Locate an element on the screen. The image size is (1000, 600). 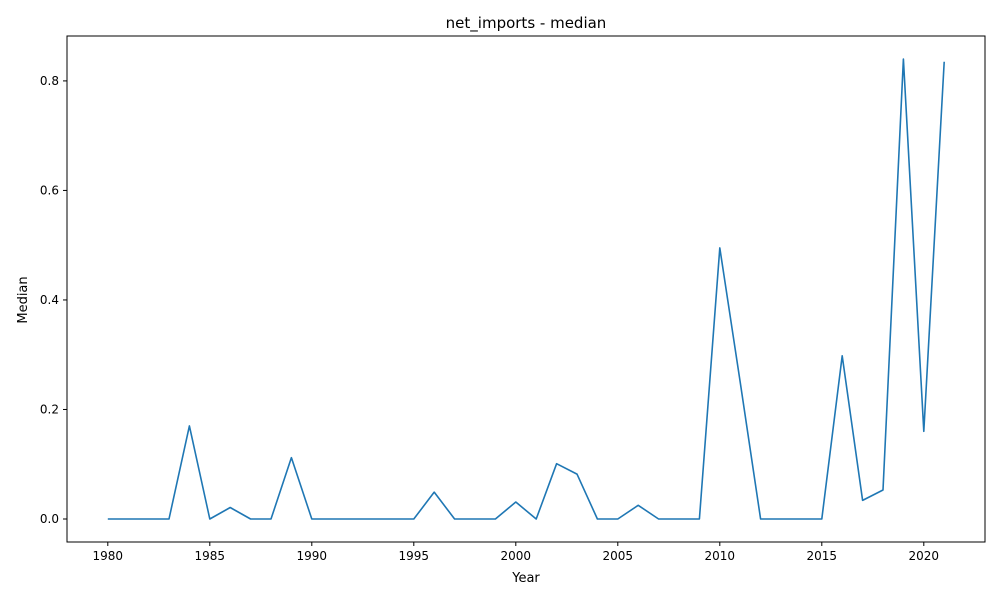
x-tick-label: 2005 is located at coordinates (618, 556).